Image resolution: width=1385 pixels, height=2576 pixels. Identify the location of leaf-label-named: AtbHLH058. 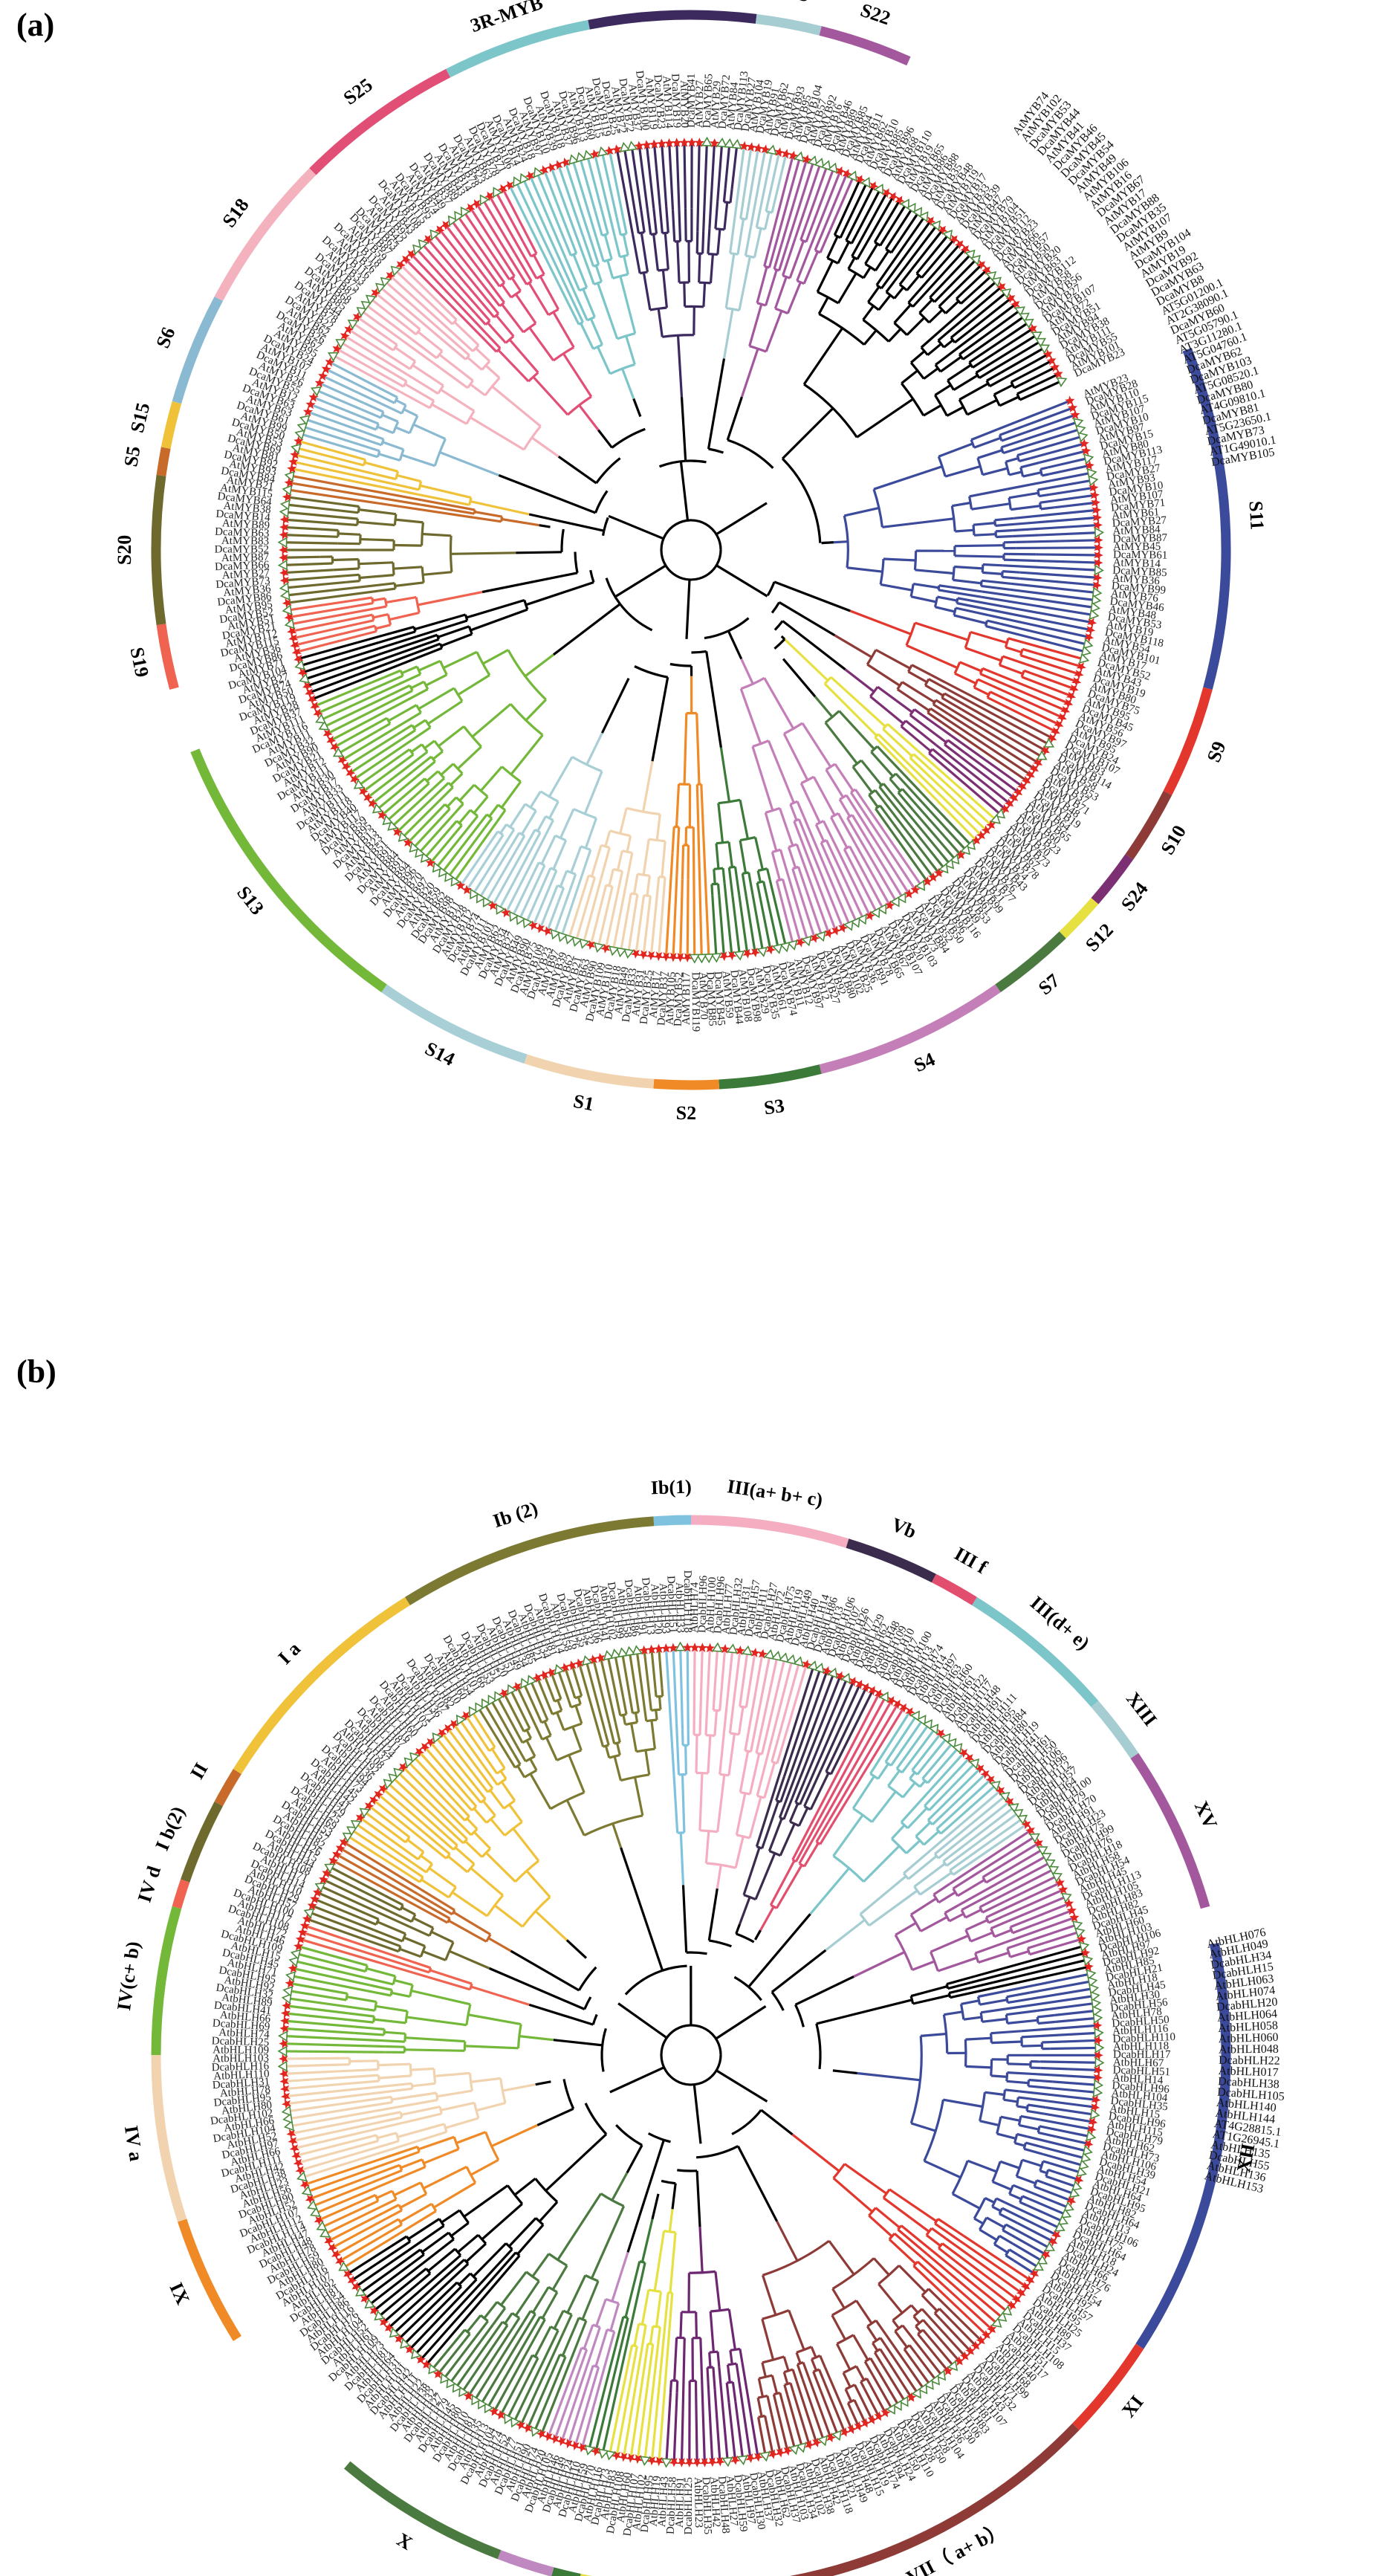
(1248, 2027).